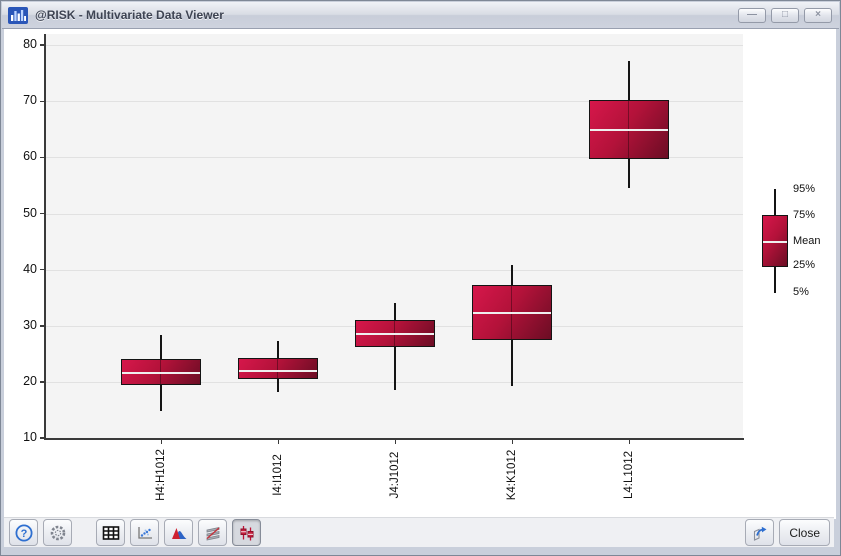  I want to click on whisker-through, so click(277, 368).